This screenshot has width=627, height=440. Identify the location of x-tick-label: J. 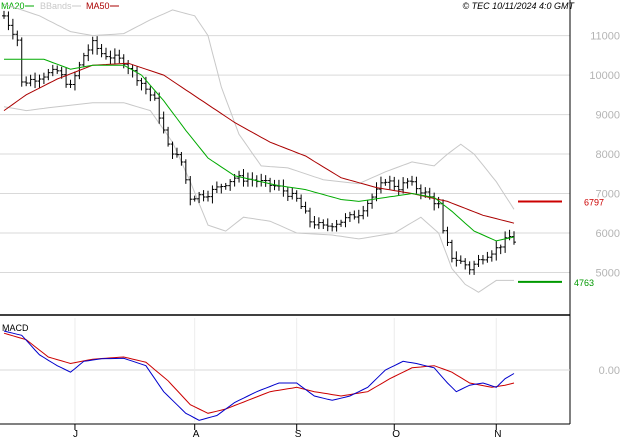
(75, 434).